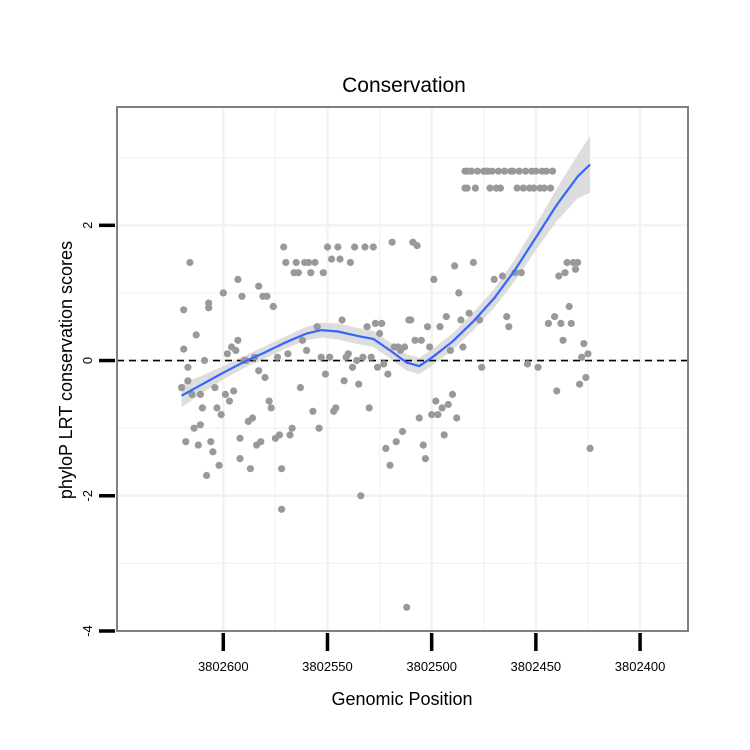 The image size is (750, 750). What do you see at coordinates (223, 666) in the screenshot?
I see `x-tick-label: 3802600` at bounding box center [223, 666].